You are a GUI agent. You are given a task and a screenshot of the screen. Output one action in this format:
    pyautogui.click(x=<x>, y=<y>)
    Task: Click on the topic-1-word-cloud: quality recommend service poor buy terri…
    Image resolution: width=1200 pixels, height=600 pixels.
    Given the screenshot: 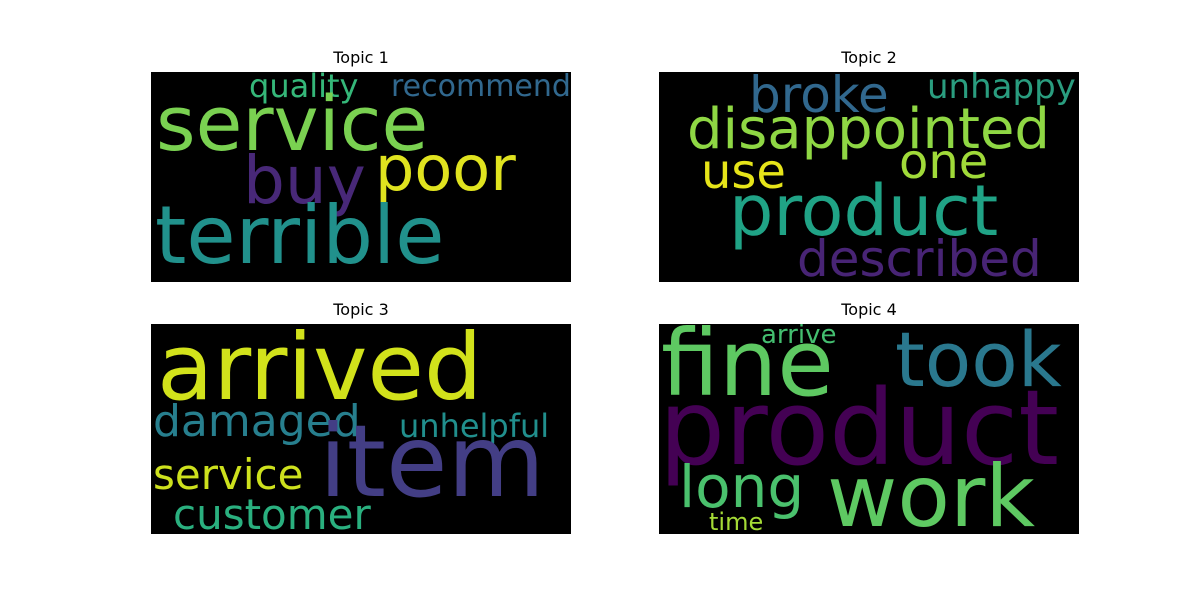 What is the action you would take?
    pyautogui.click(x=361, y=177)
    